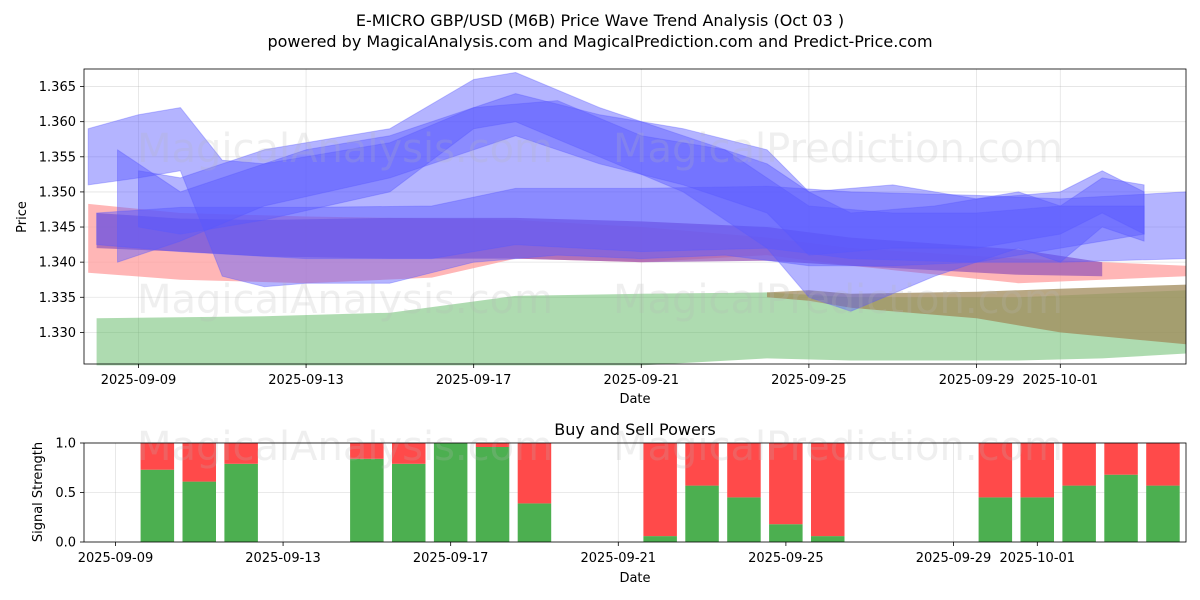  What do you see at coordinates (1038, 558) in the screenshot?
I see `buy-sell-x-tick-2025-10-01: 2025-10-01` at bounding box center [1038, 558].